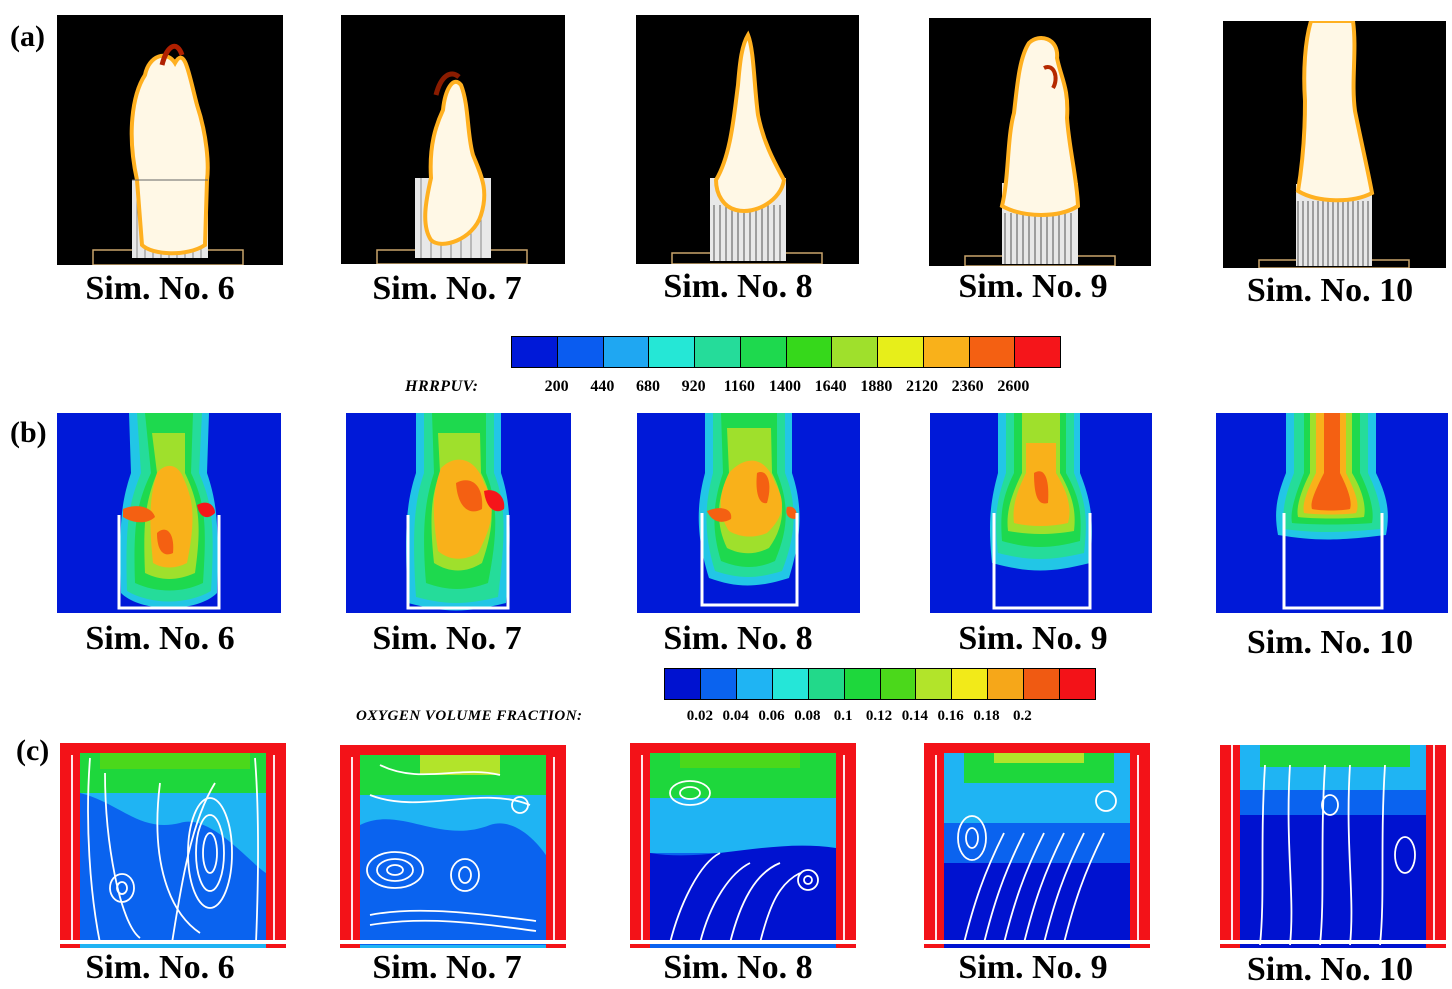  What do you see at coordinates (160, 288) in the screenshot?
I see `caption-a-sim-6: Sim. No. 6` at bounding box center [160, 288].